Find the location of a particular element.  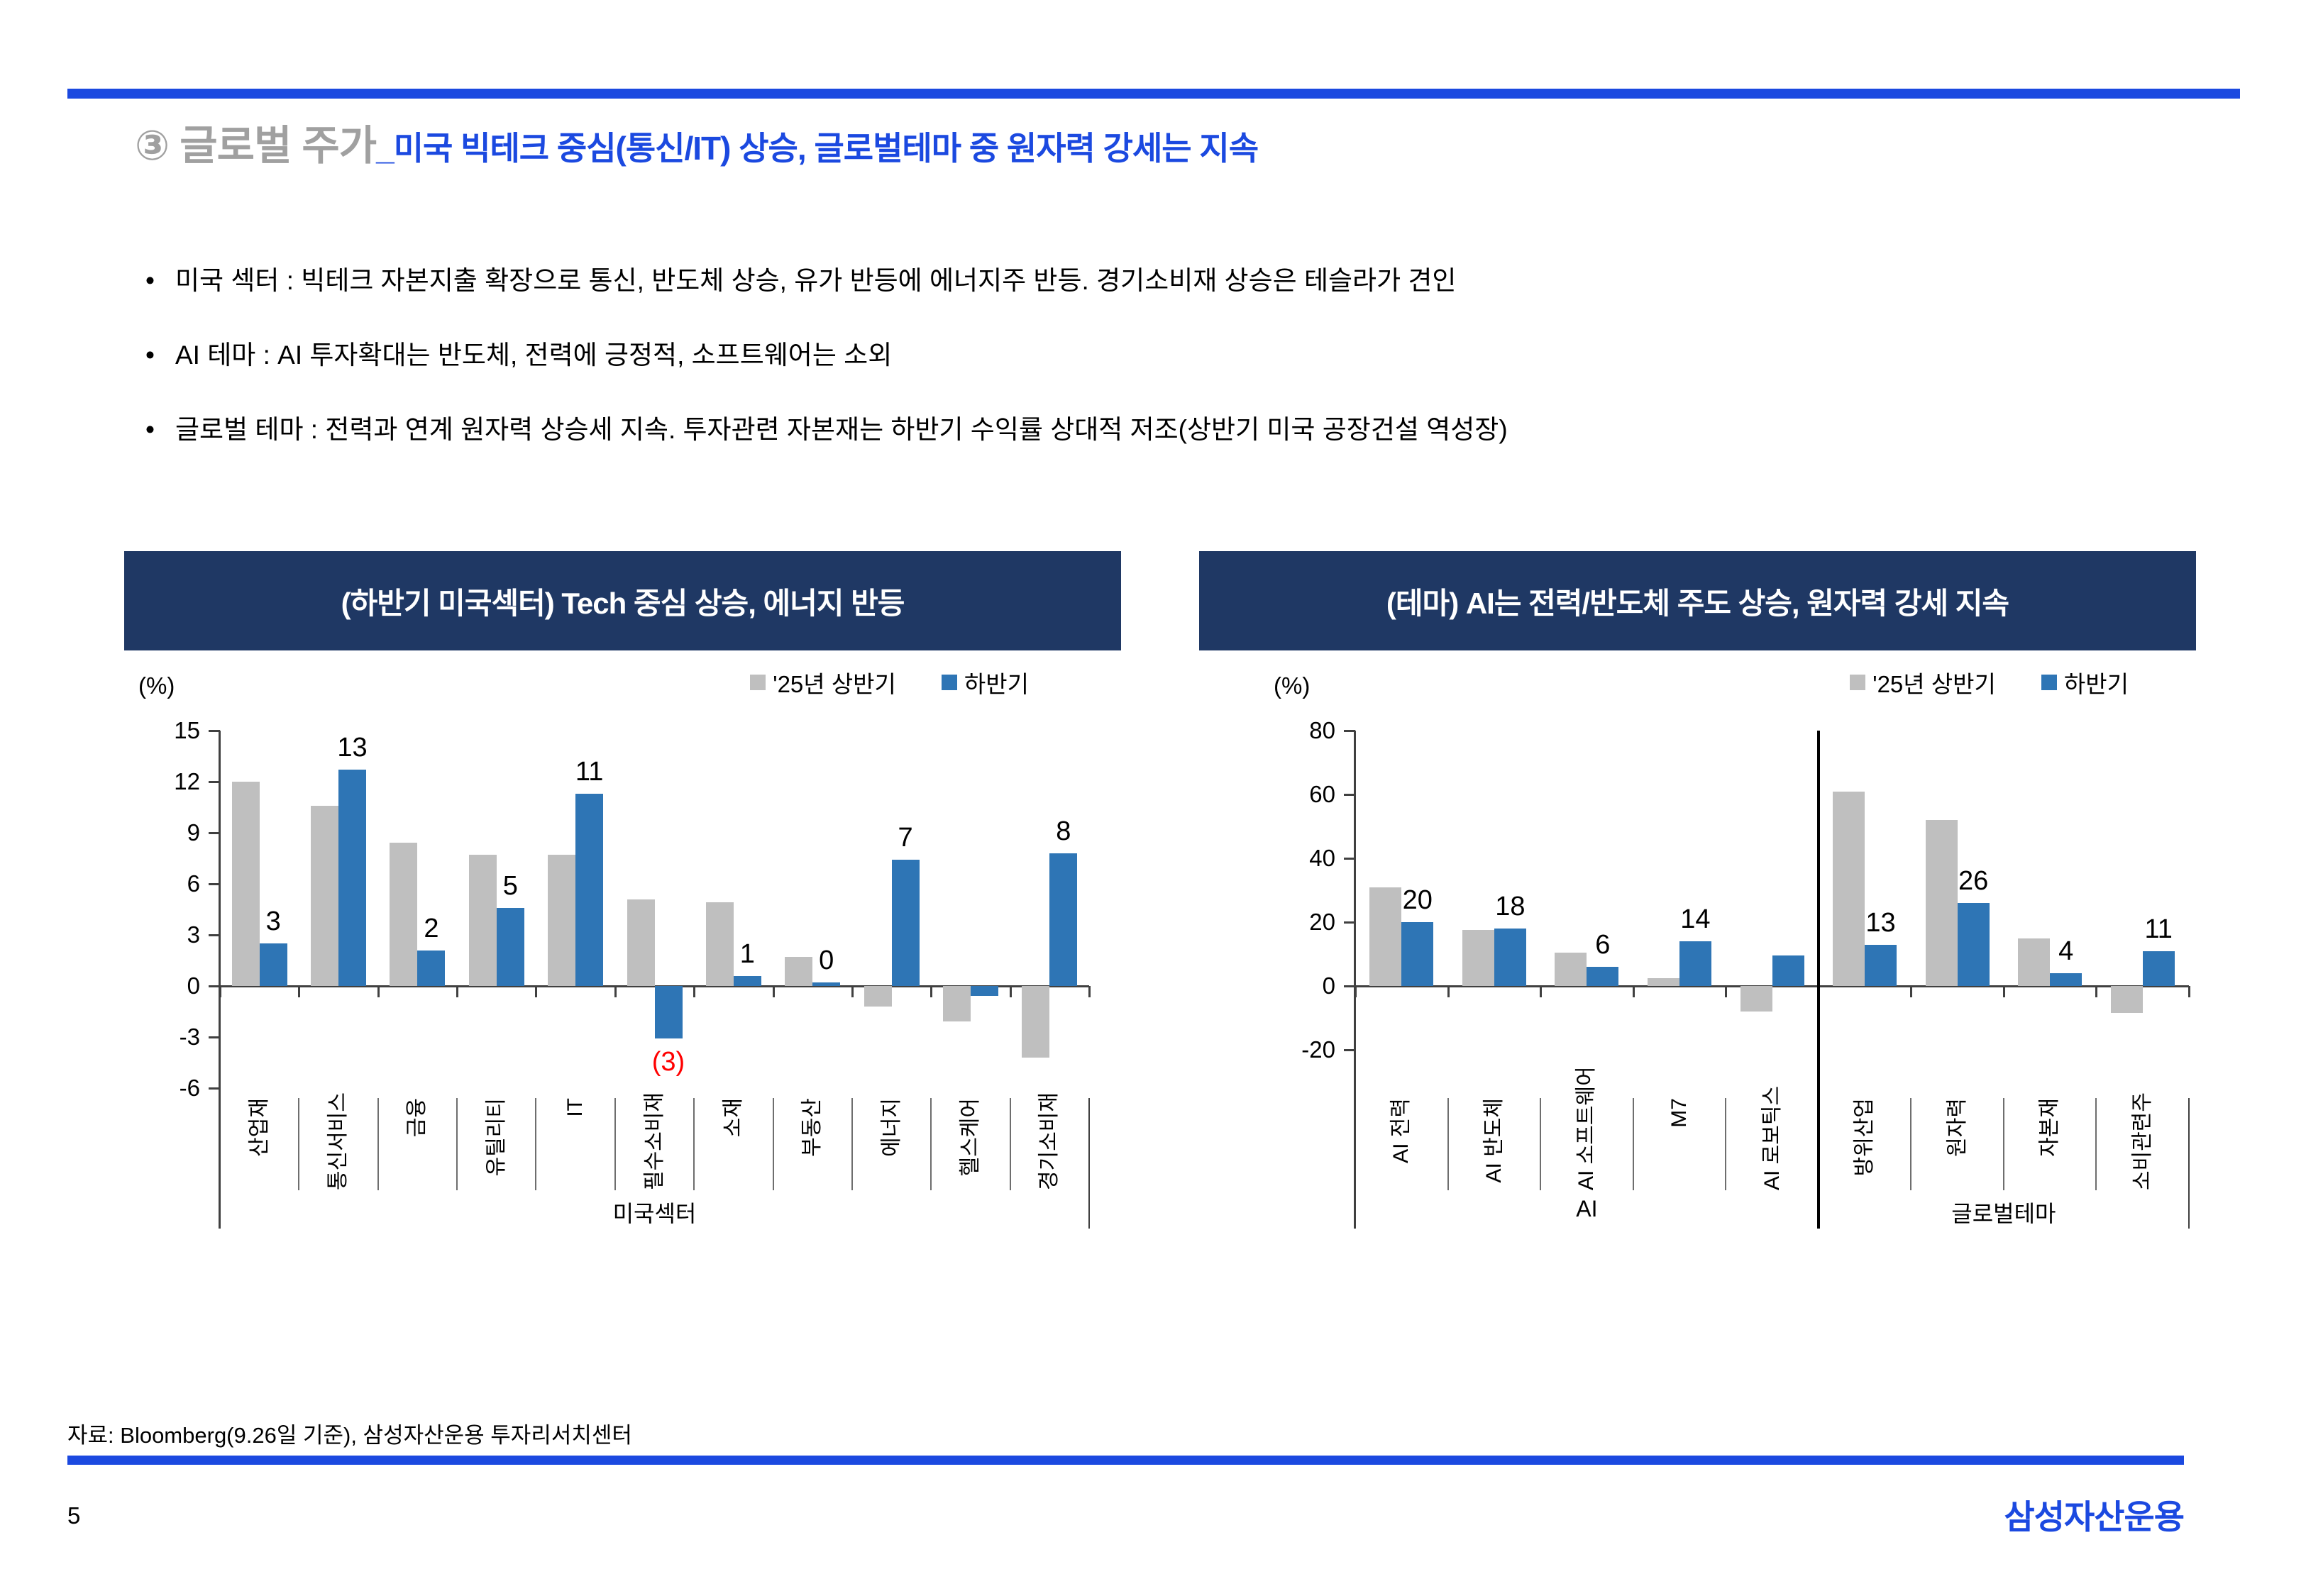

y-axis-tick-label: 3 is located at coordinates (193, 935).